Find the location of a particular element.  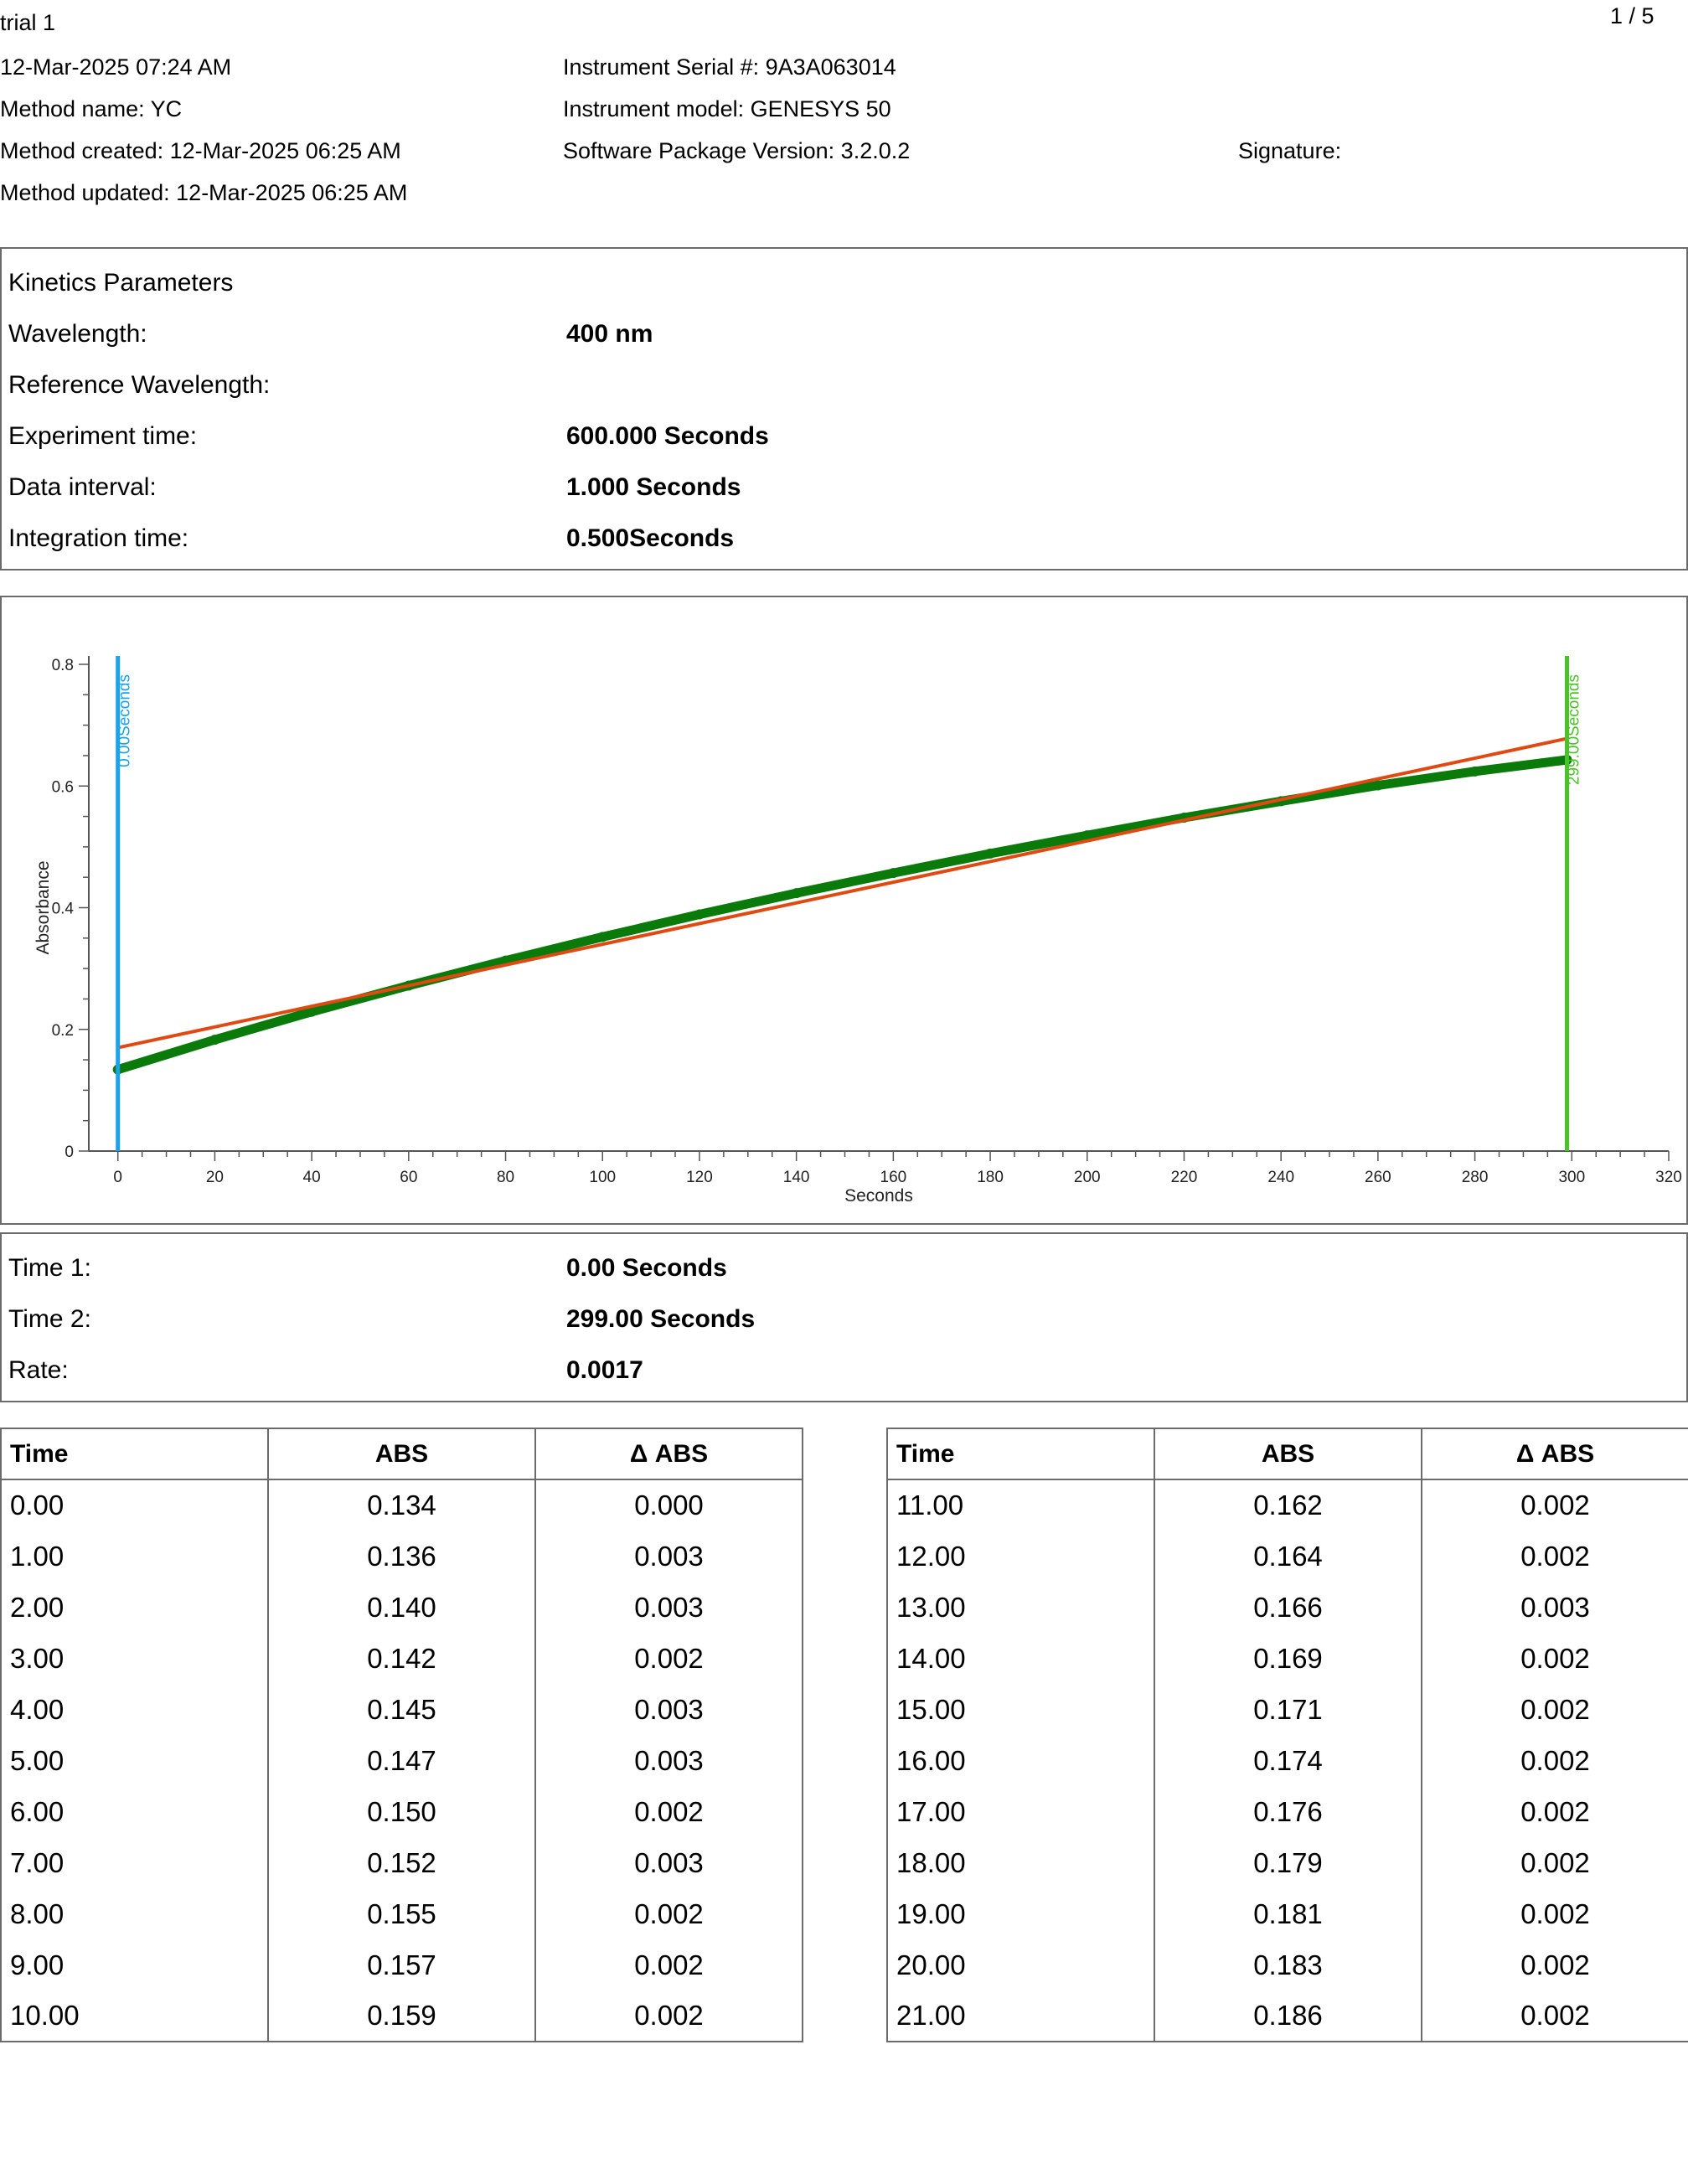

abs-cell: 0.159 is located at coordinates (402, 2016).